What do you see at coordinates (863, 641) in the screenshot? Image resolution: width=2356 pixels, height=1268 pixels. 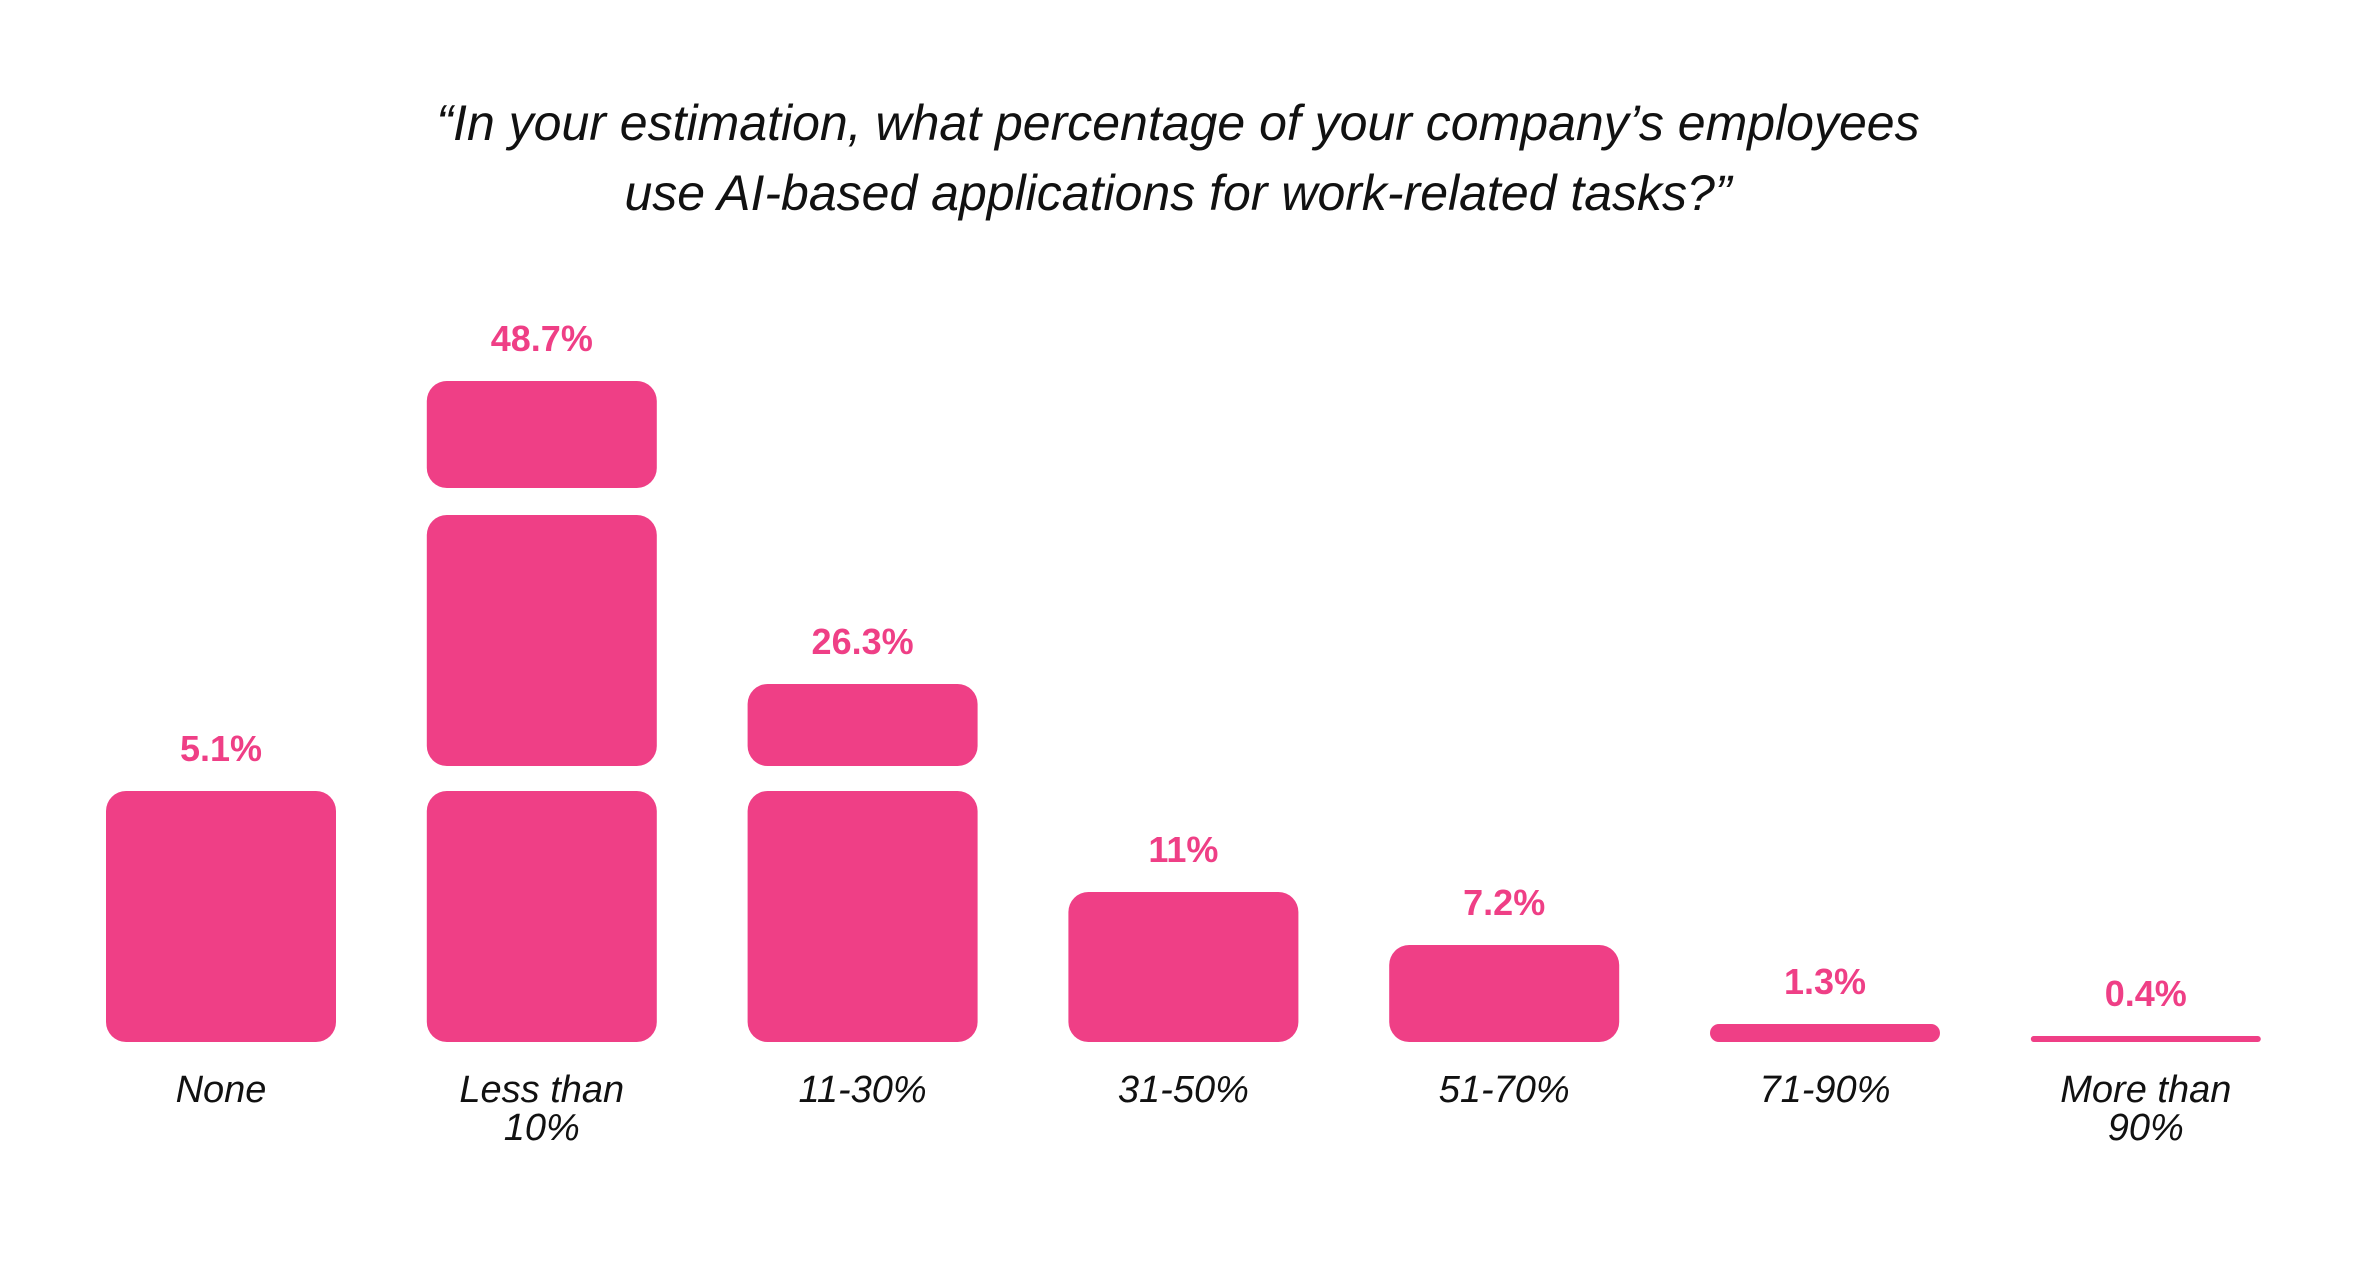 I see `value-label: 26.3%` at bounding box center [863, 641].